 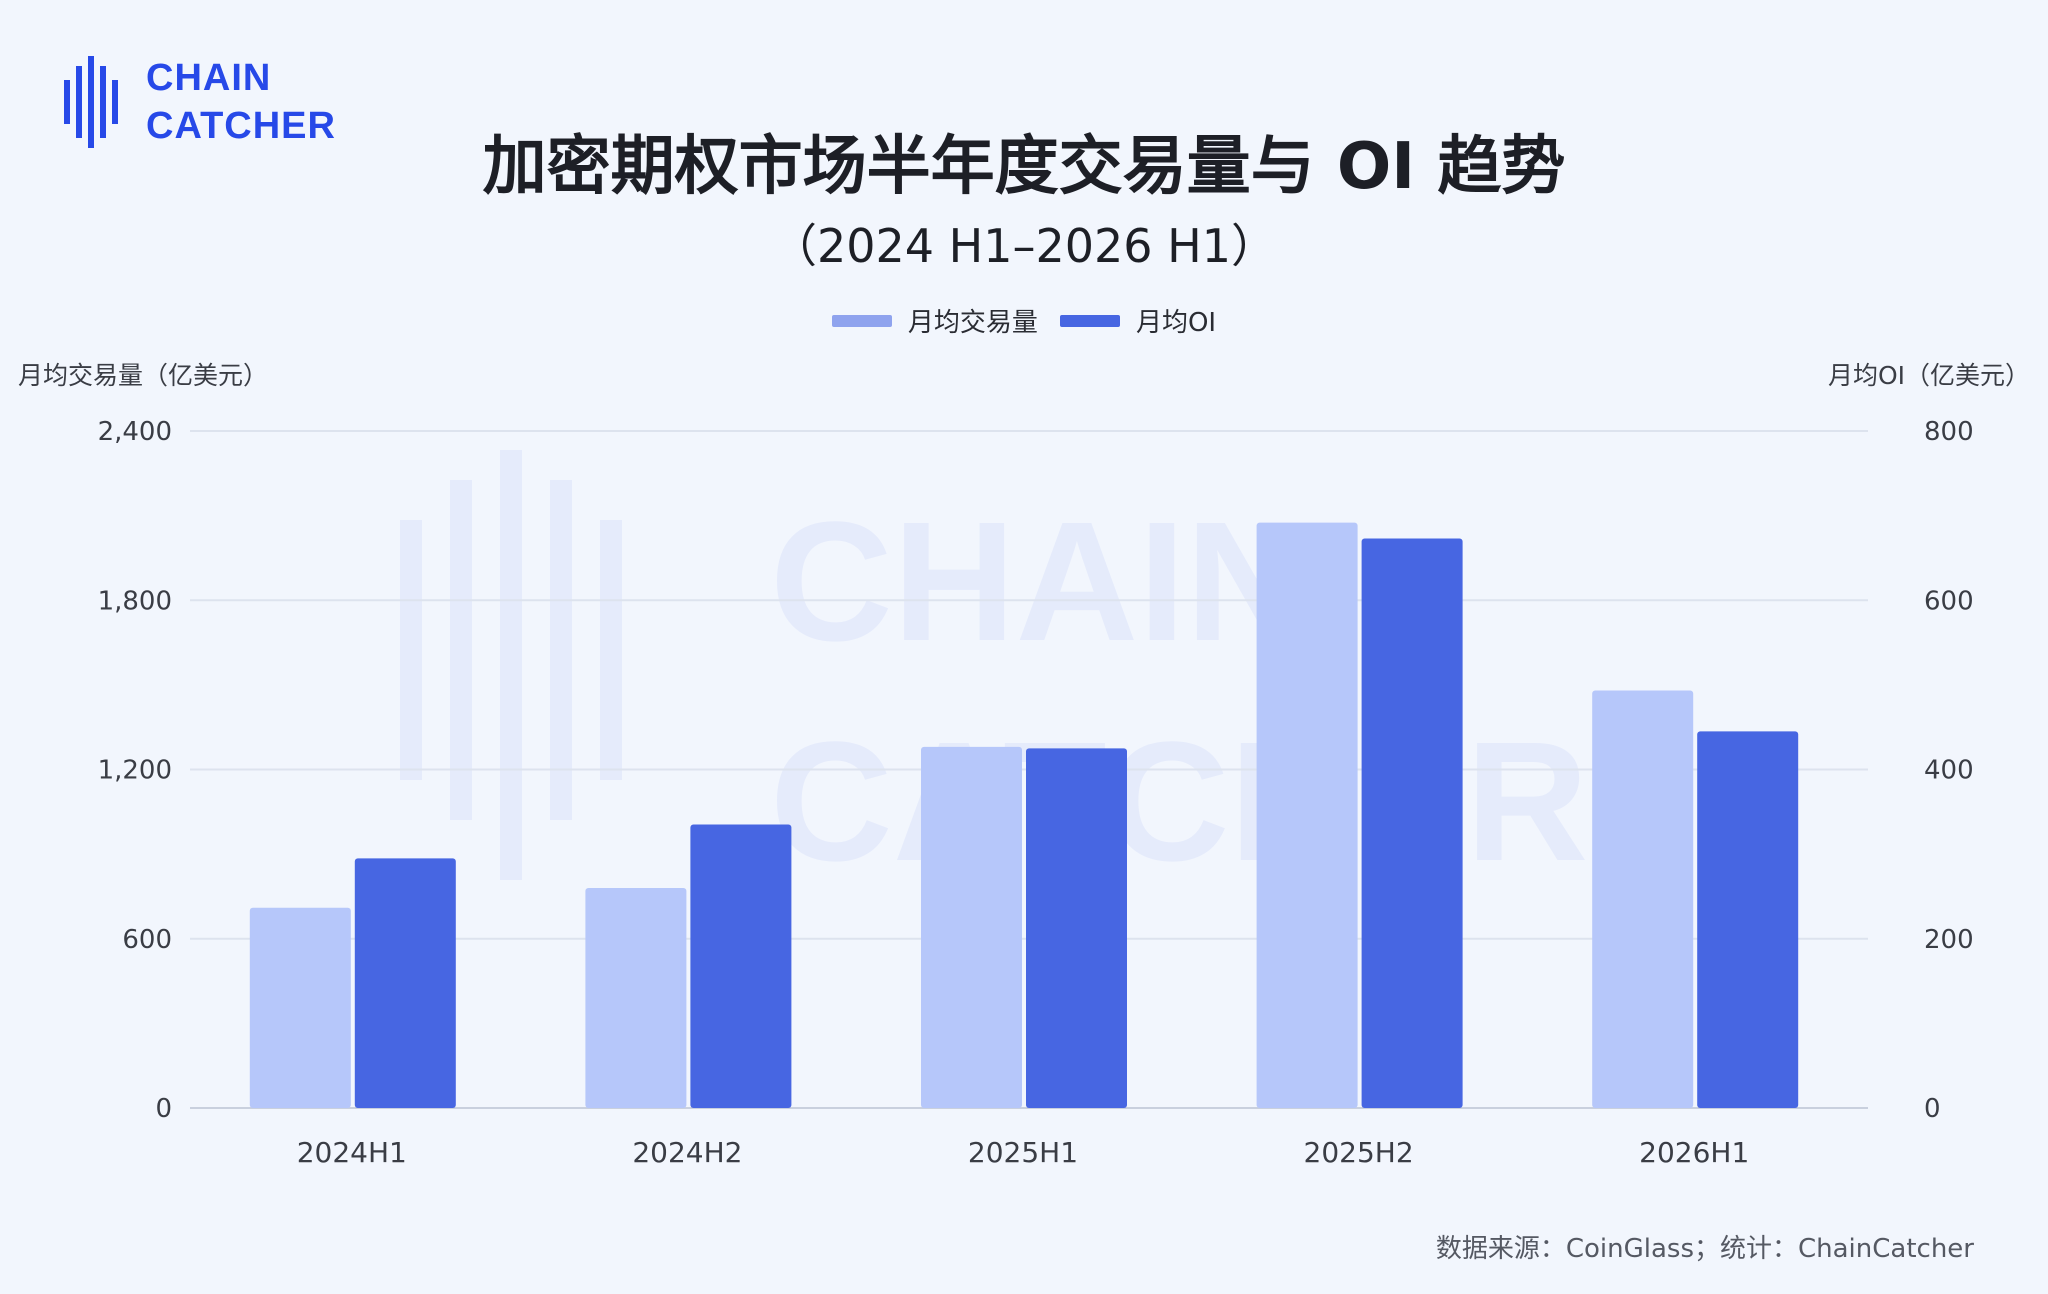 What do you see at coordinates (1359, 1152) in the screenshot?
I see `x-tick-label: 2025H2` at bounding box center [1359, 1152].